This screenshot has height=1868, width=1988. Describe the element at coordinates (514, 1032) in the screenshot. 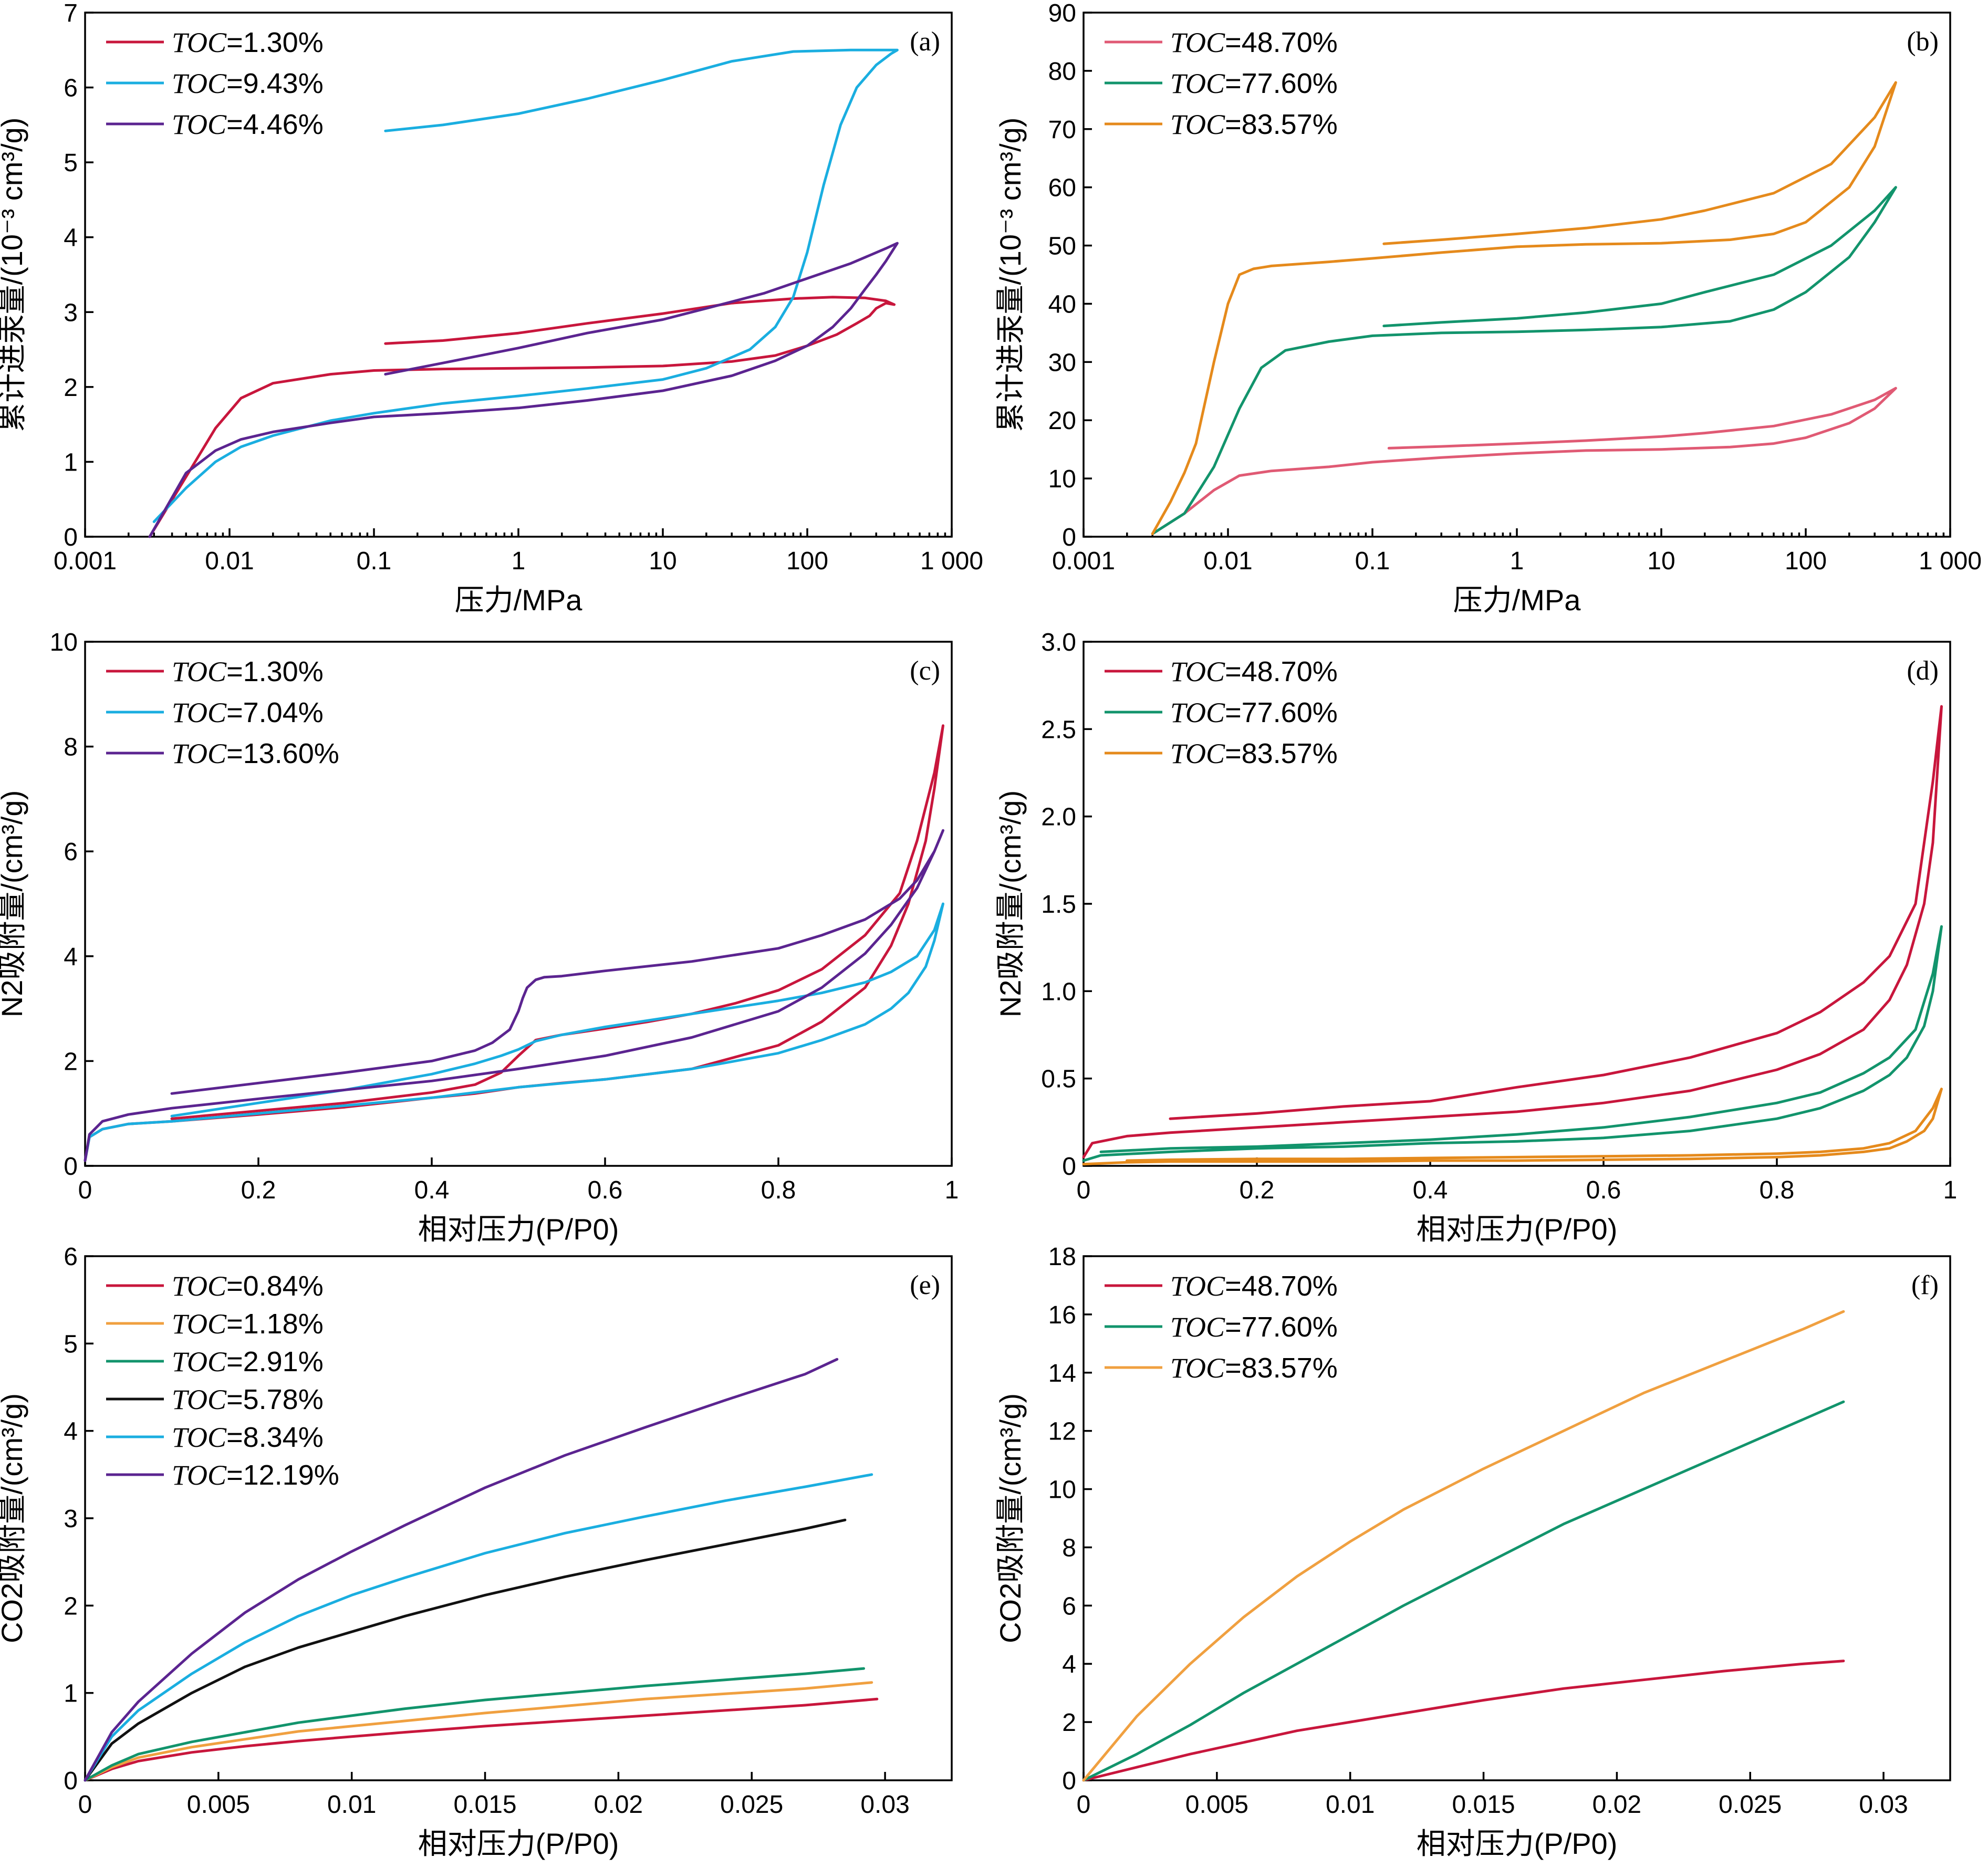

I see `series-line-toc-7-04-` at that location.